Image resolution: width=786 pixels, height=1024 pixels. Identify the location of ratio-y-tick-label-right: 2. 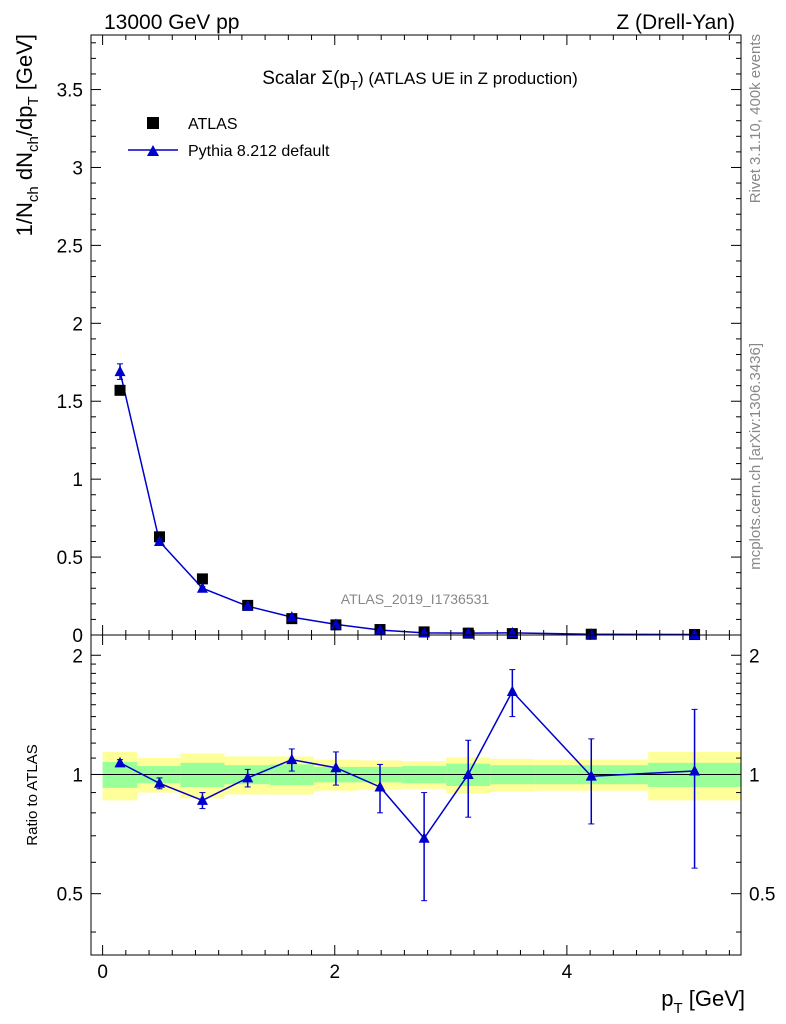
(754, 656).